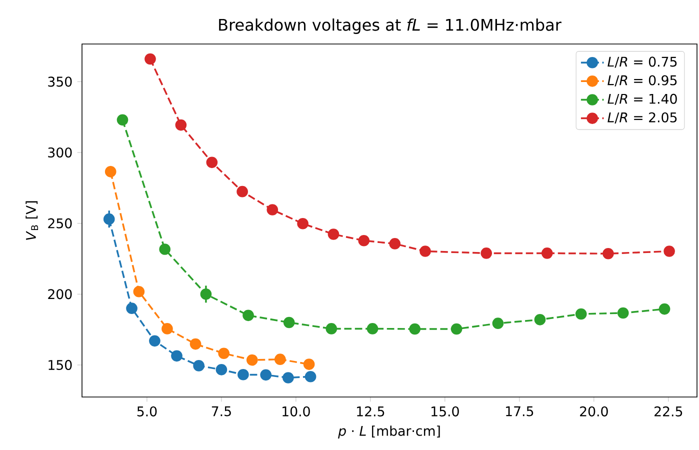 The image size is (699, 450). I want to click on x-tick-label: 10.0, so click(296, 411).